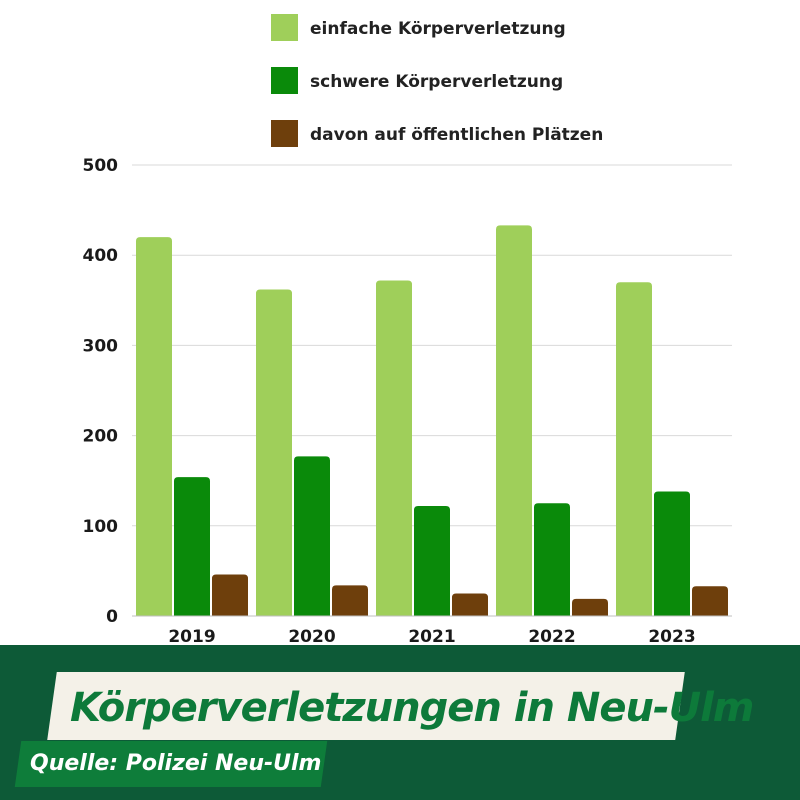 This screenshot has height=800, width=800. I want to click on legend-label-3: davon auf öffentlichen Plätzen, so click(456, 135).